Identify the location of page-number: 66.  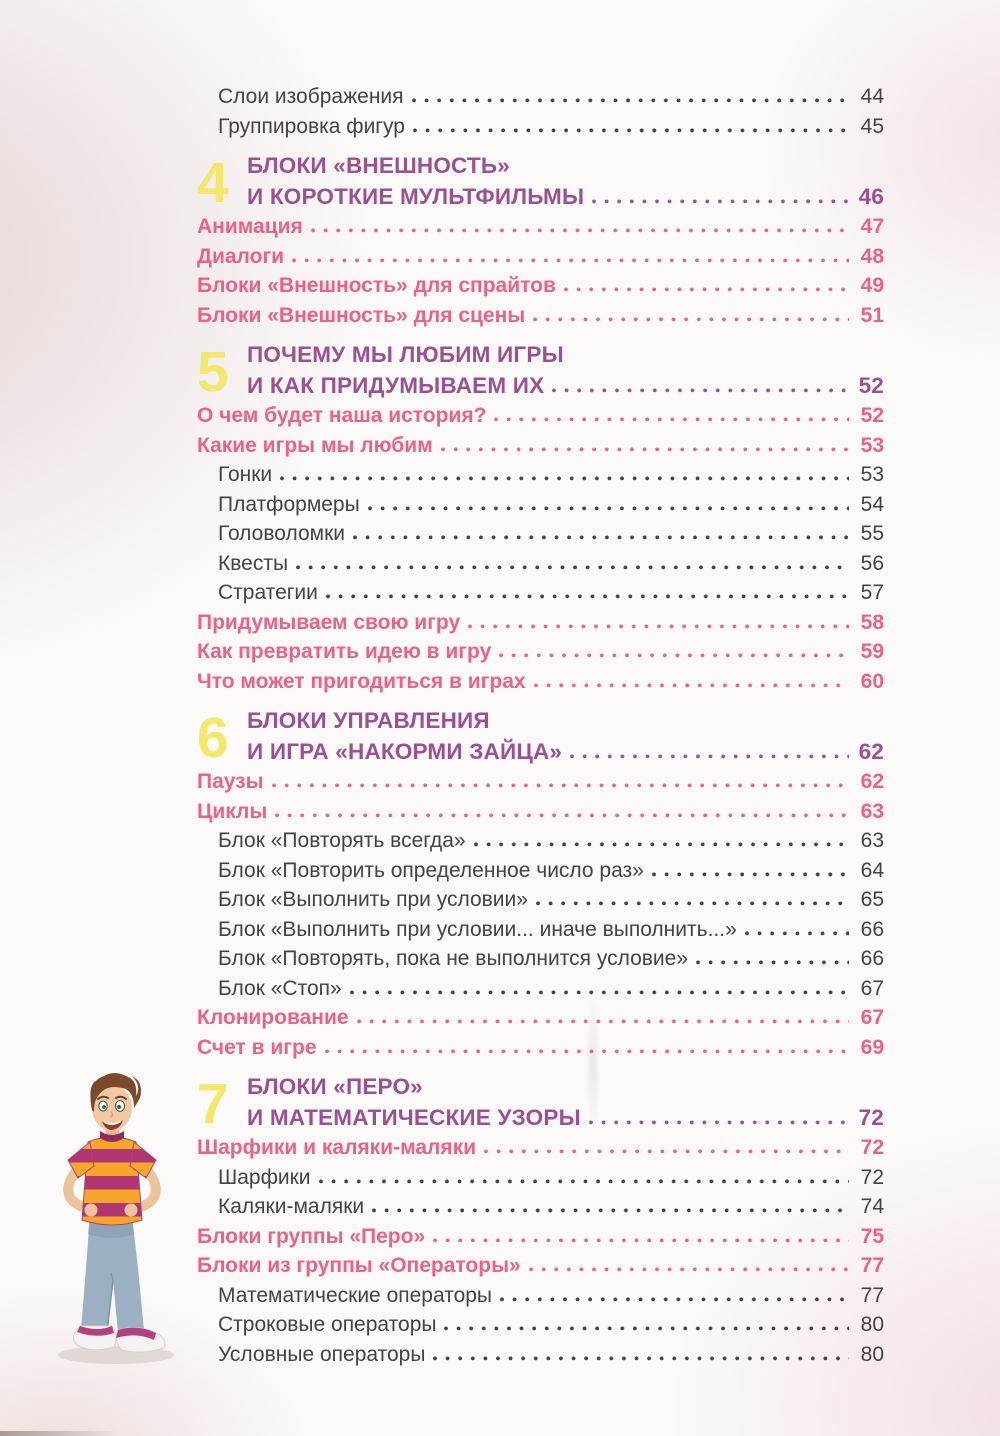
(872, 958).